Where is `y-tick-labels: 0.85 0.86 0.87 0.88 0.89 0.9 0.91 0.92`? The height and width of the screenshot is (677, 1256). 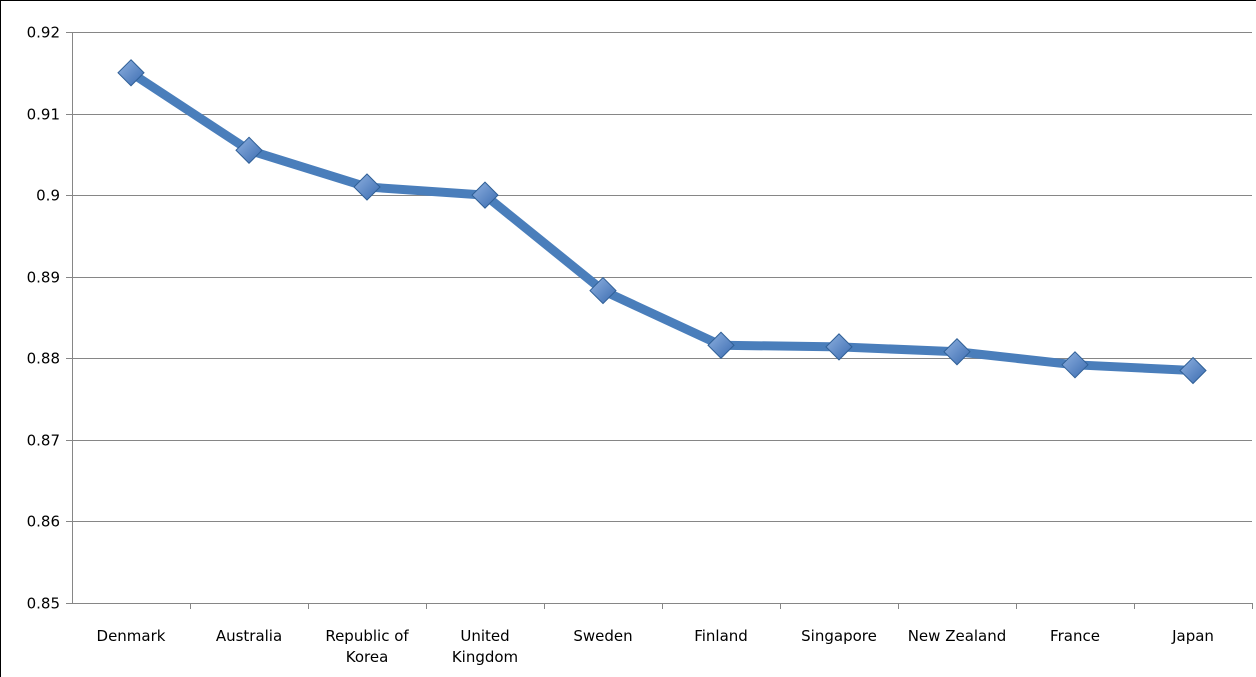
y-tick-labels: 0.85 0.86 0.87 0.88 0.89 0.9 0.91 0.92 is located at coordinates (43, 318).